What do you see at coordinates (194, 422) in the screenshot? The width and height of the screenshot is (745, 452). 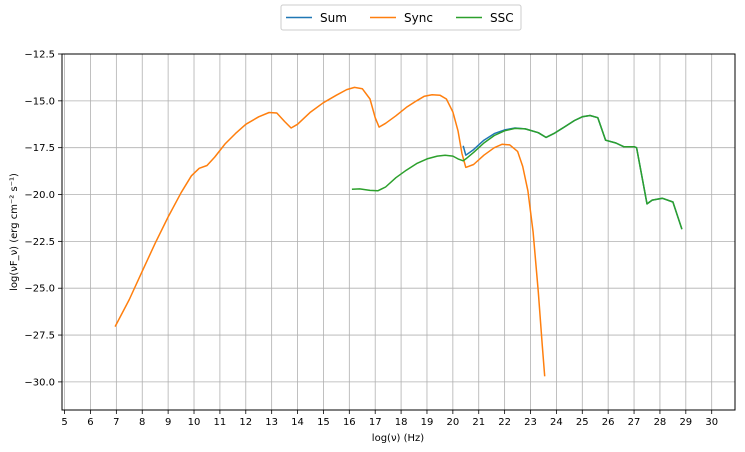 I see `x-tick-label: 10` at bounding box center [194, 422].